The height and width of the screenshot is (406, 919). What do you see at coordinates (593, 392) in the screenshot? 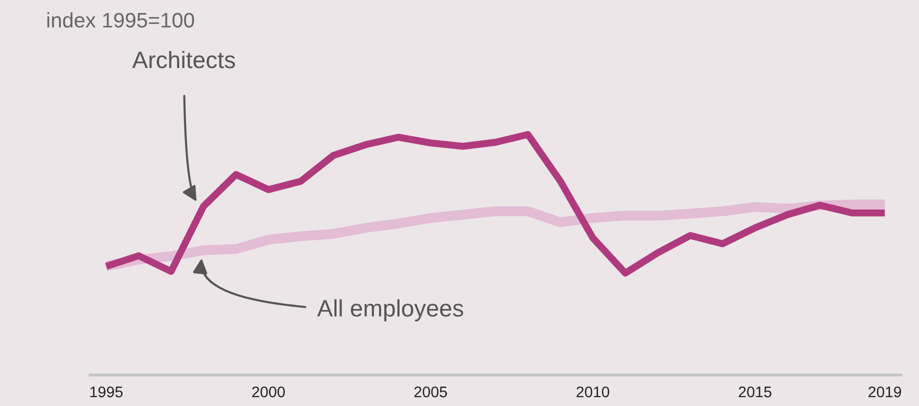
I see `x-tick-label: 2010` at bounding box center [593, 392].